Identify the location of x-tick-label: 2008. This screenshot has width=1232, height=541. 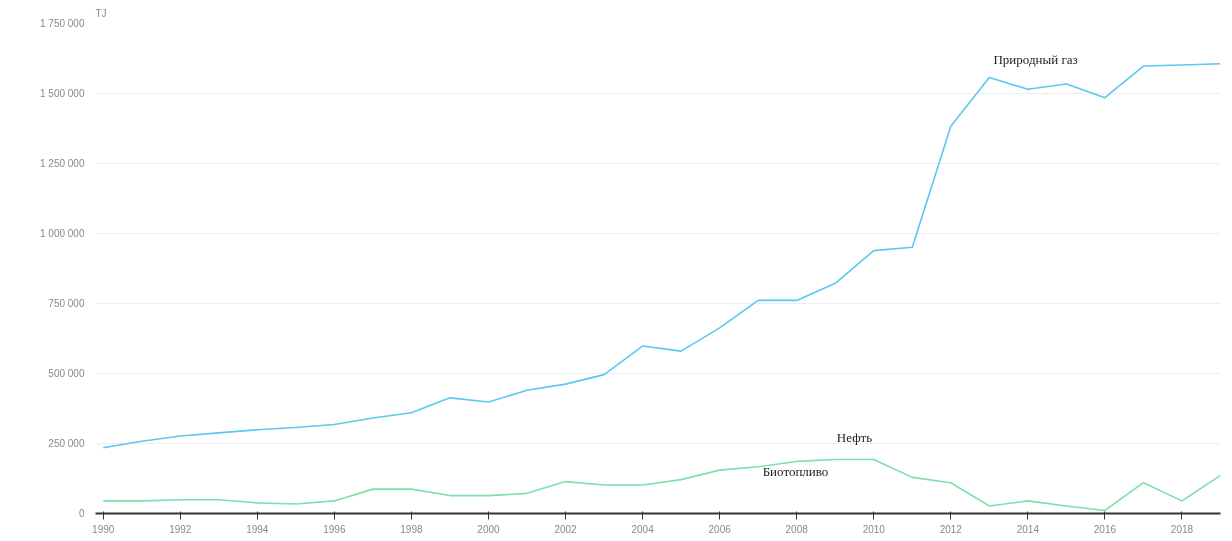
(797, 529).